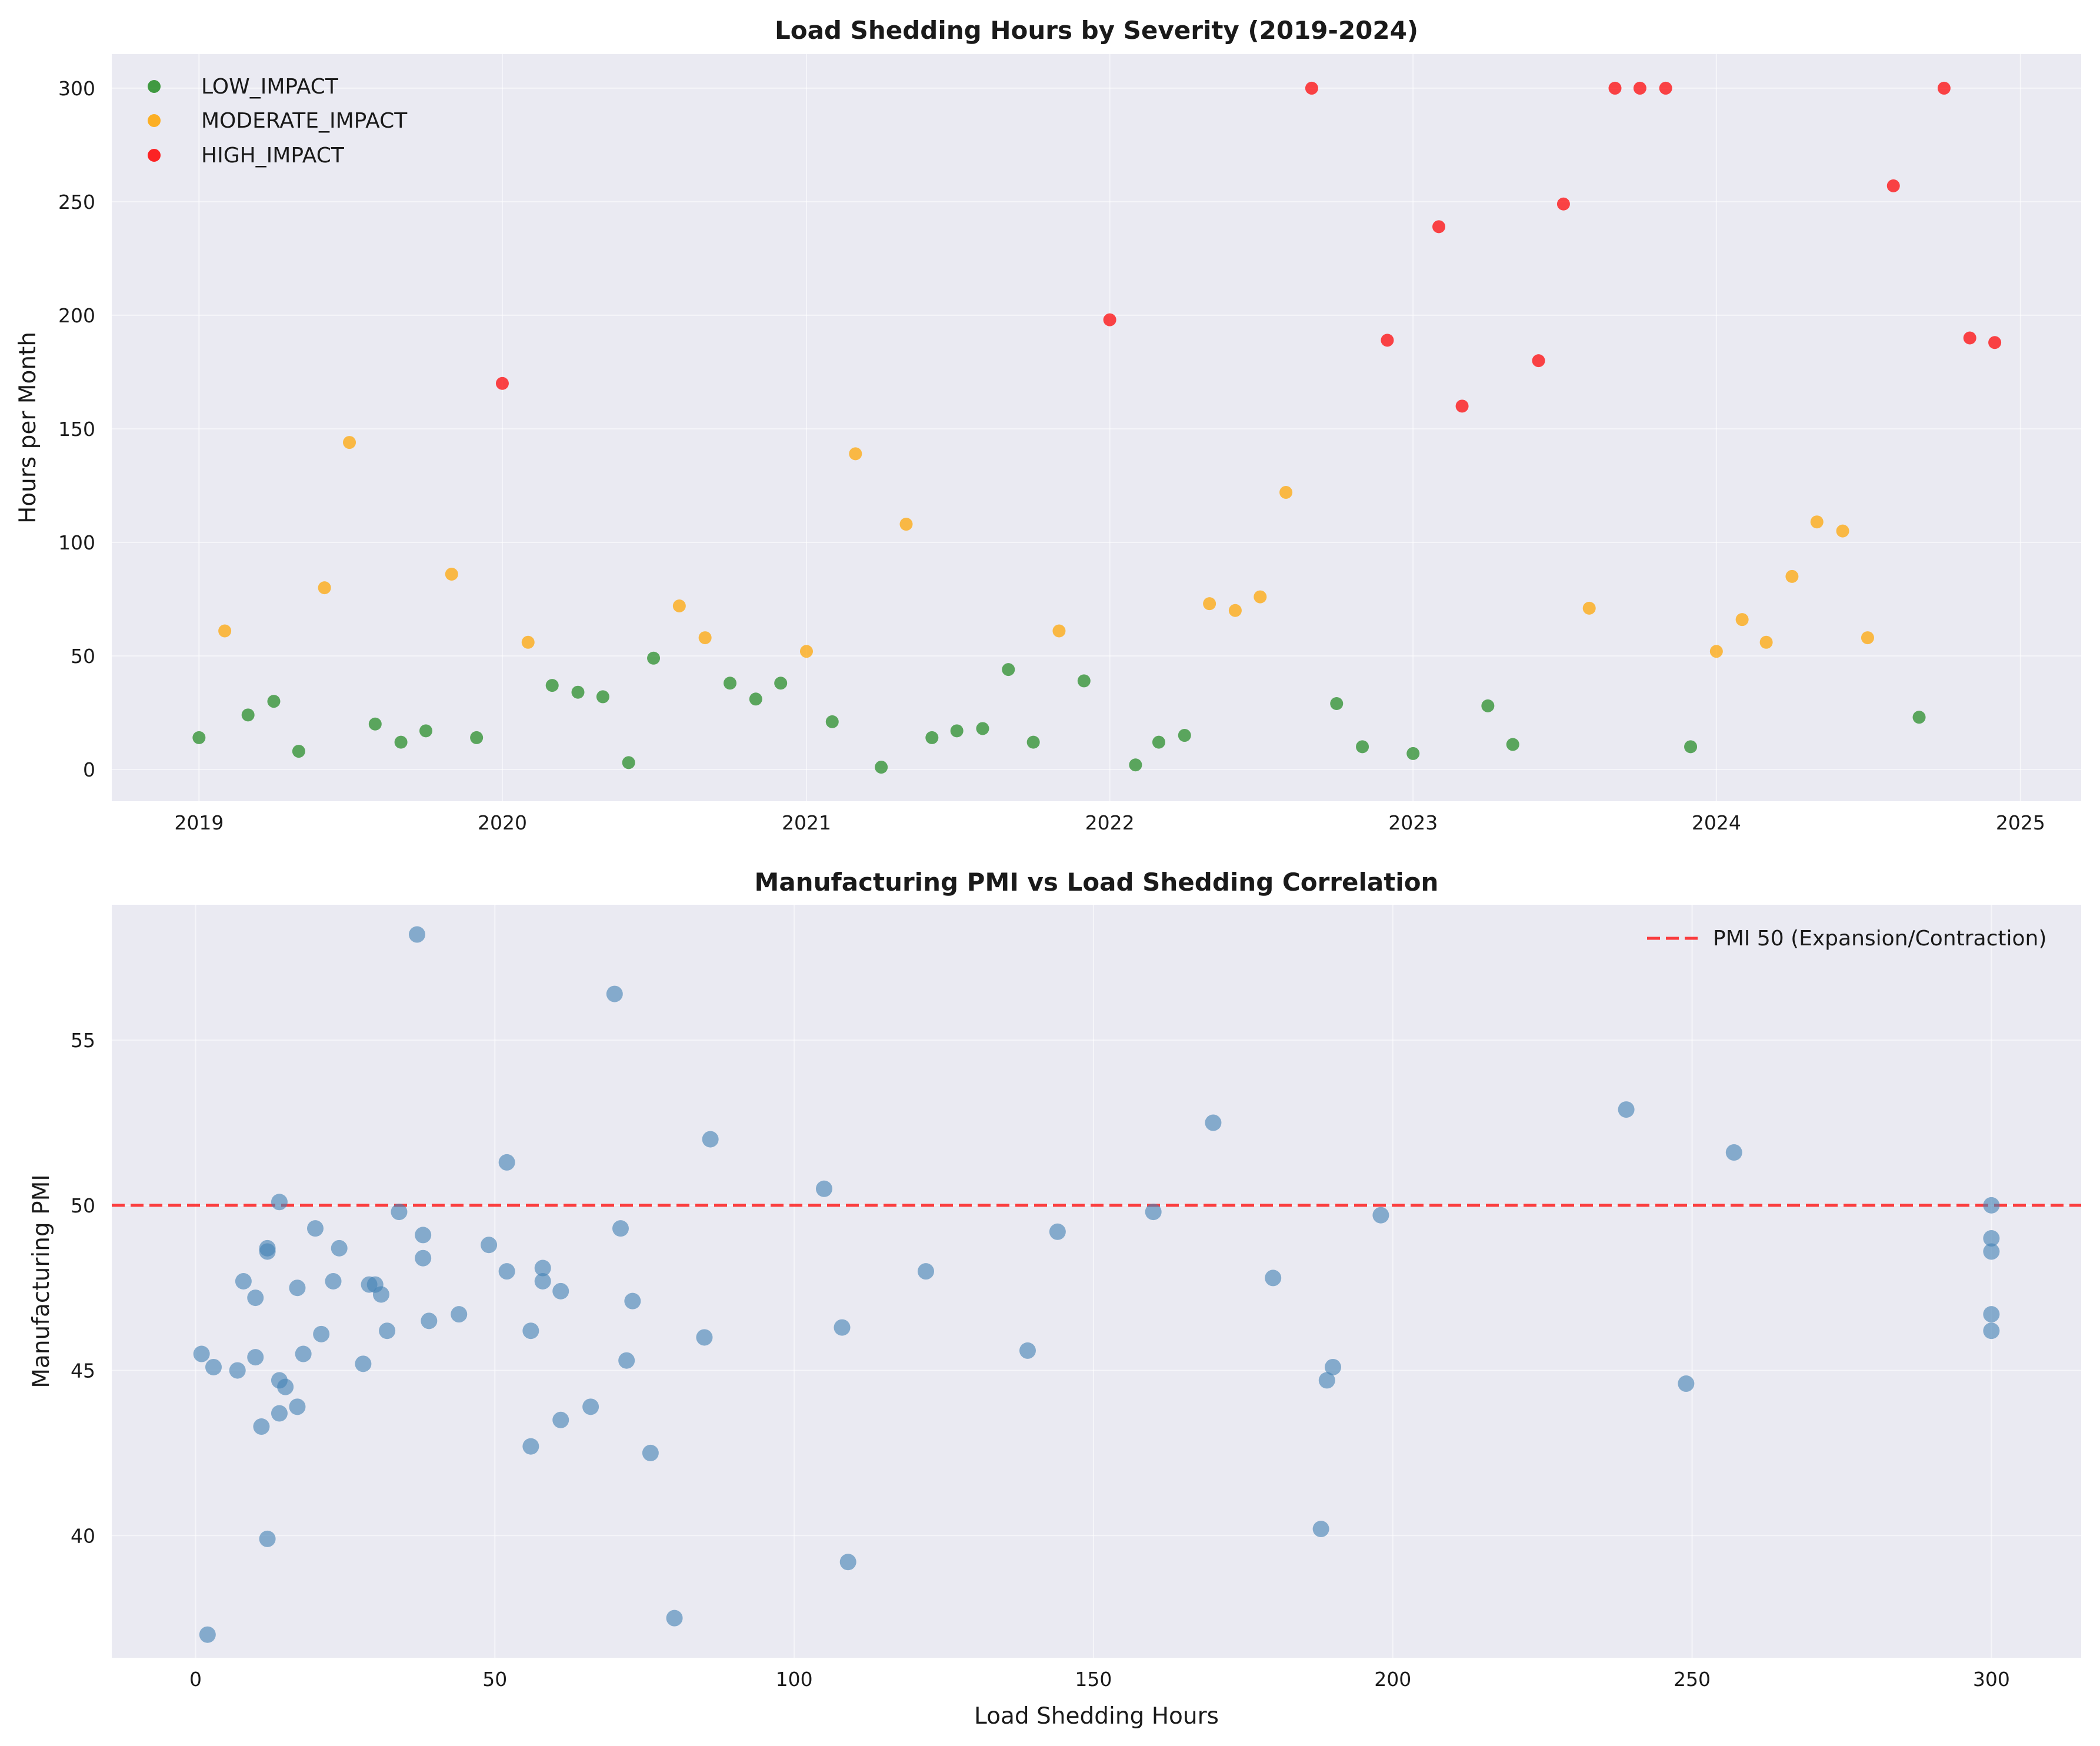  Describe the element at coordinates (1093, 1679) in the screenshot. I see `pmi-x-tick-label: 150` at that location.